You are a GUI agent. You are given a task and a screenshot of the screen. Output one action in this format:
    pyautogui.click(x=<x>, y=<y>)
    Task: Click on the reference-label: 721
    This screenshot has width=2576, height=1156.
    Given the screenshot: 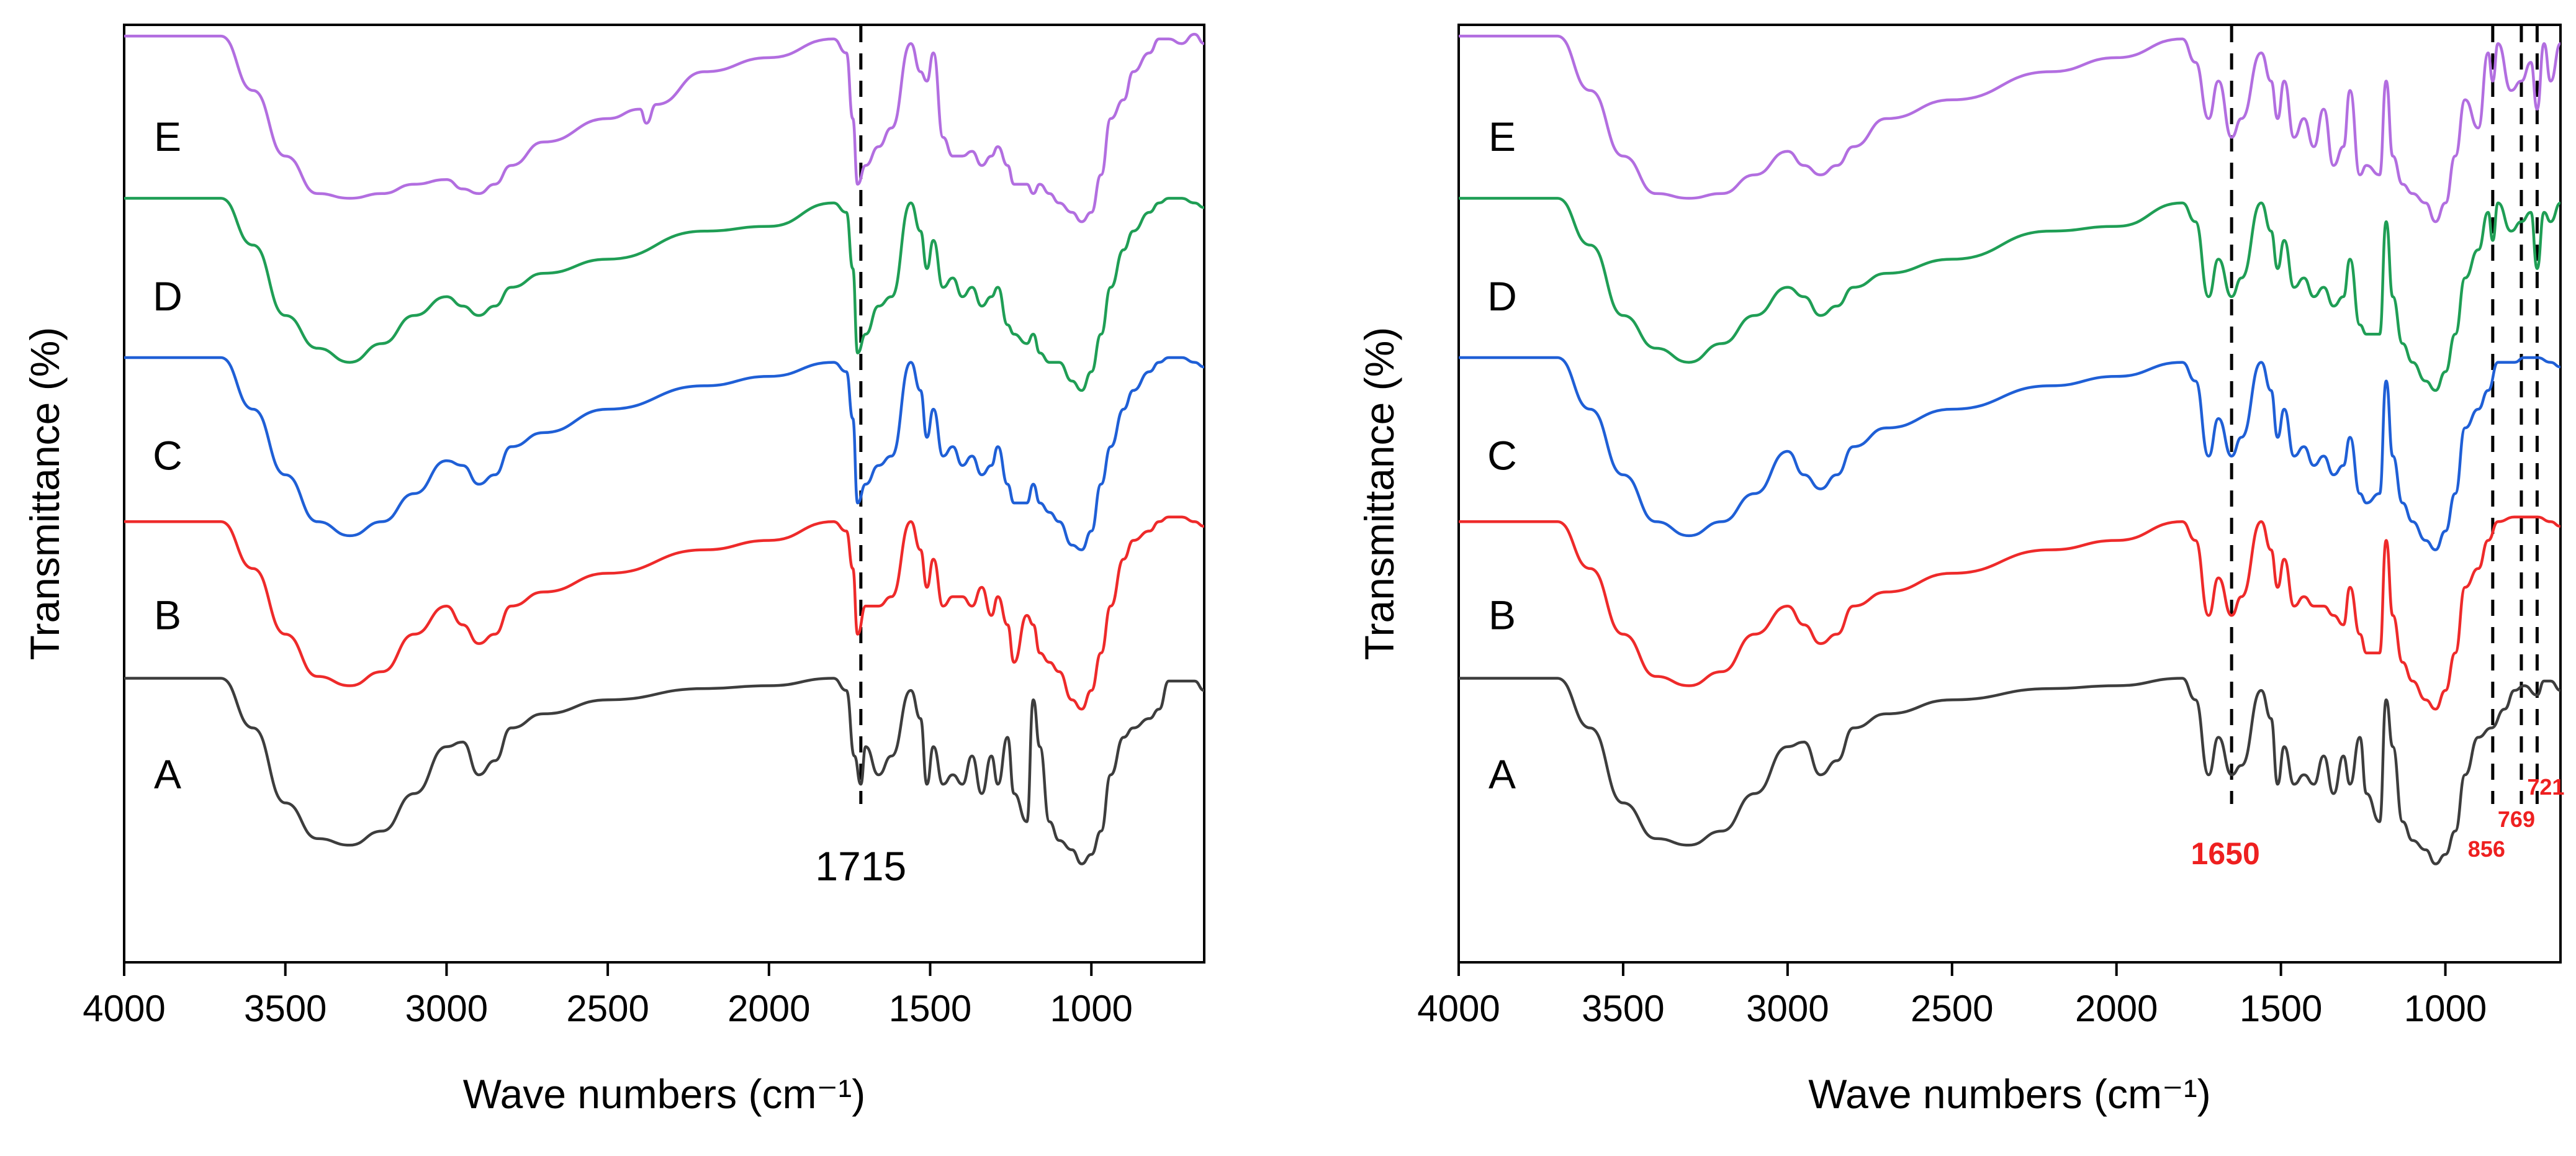 What is the action you would take?
    pyautogui.click(x=2545, y=787)
    